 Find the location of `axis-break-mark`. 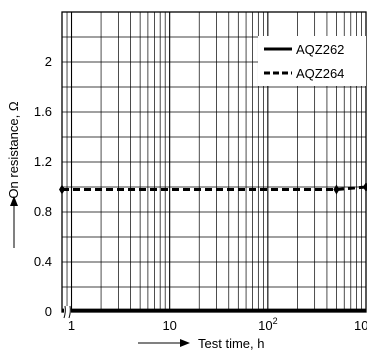

axis-break-mark is located at coordinates (67, 312).